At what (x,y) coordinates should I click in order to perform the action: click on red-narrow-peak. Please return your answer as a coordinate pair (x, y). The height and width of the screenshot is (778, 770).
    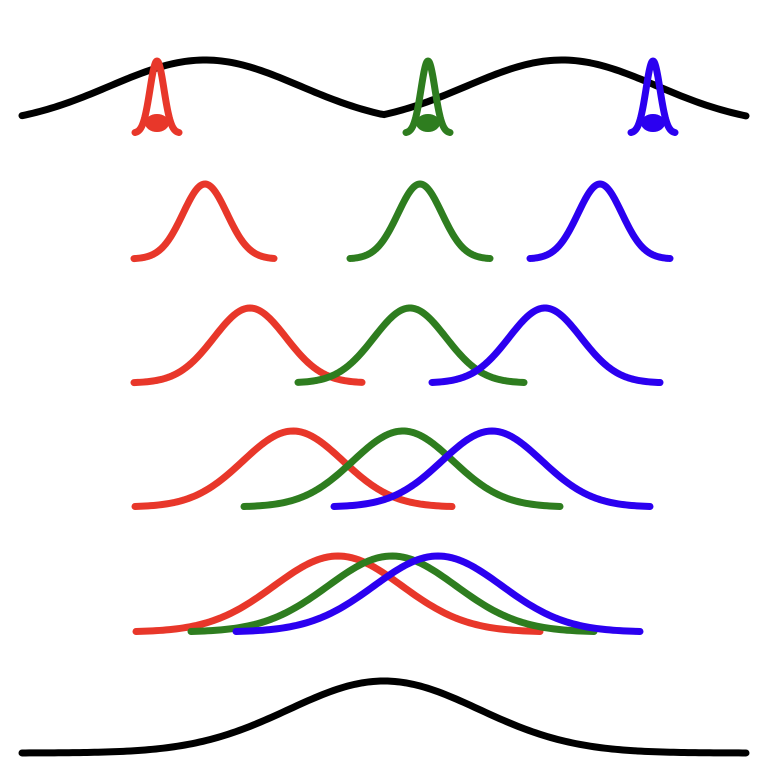
    Looking at the image, I should click on (157, 96).